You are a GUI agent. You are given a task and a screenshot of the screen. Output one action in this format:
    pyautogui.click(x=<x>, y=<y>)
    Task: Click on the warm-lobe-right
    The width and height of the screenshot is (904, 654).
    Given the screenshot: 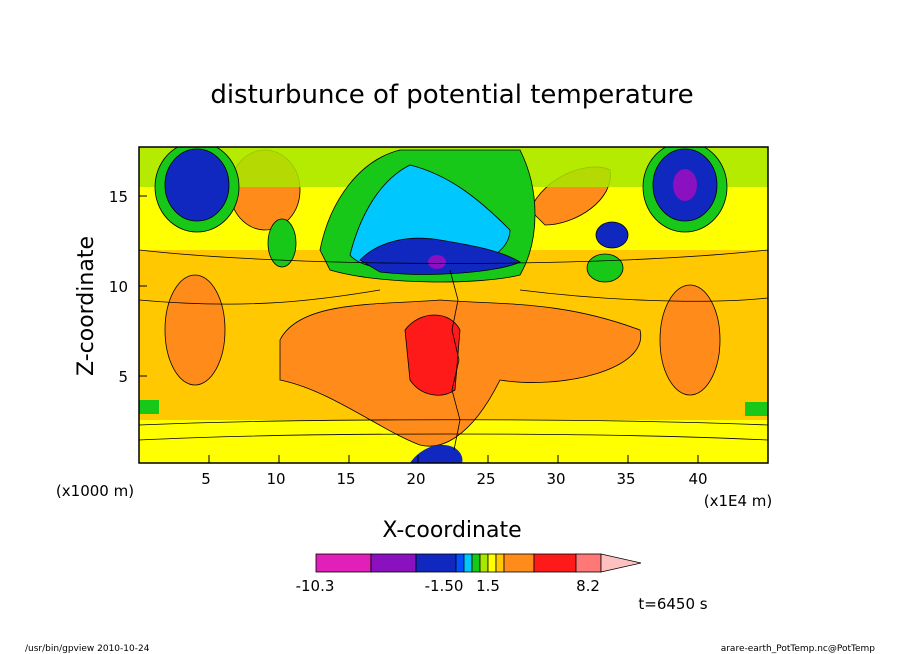 What is the action you would take?
    pyautogui.click(x=690, y=340)
    